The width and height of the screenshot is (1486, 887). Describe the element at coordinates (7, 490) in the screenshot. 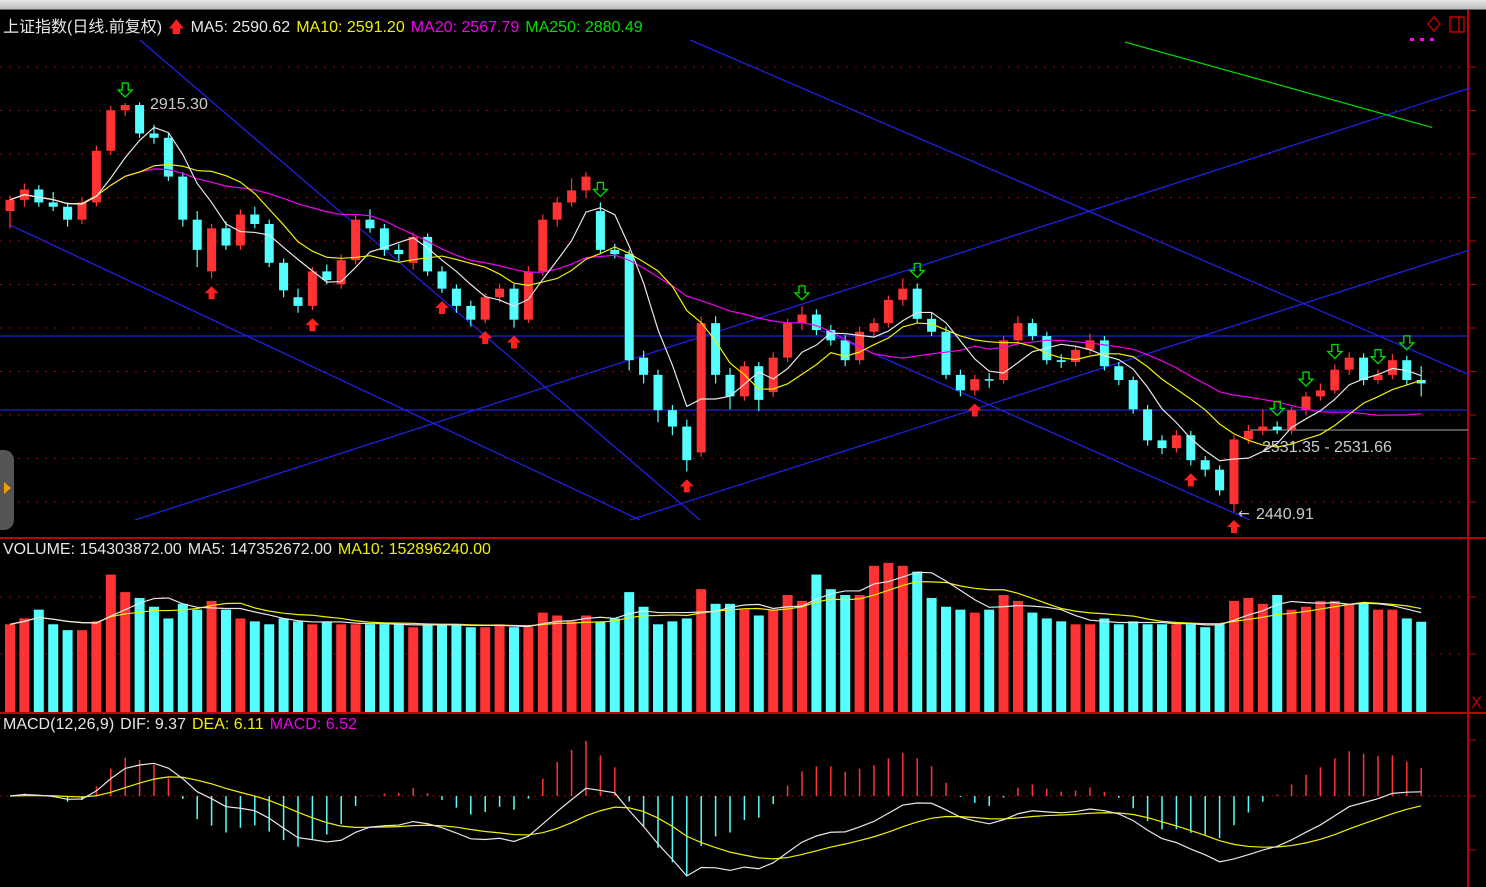

I see `scroll-left-handle` at that location.